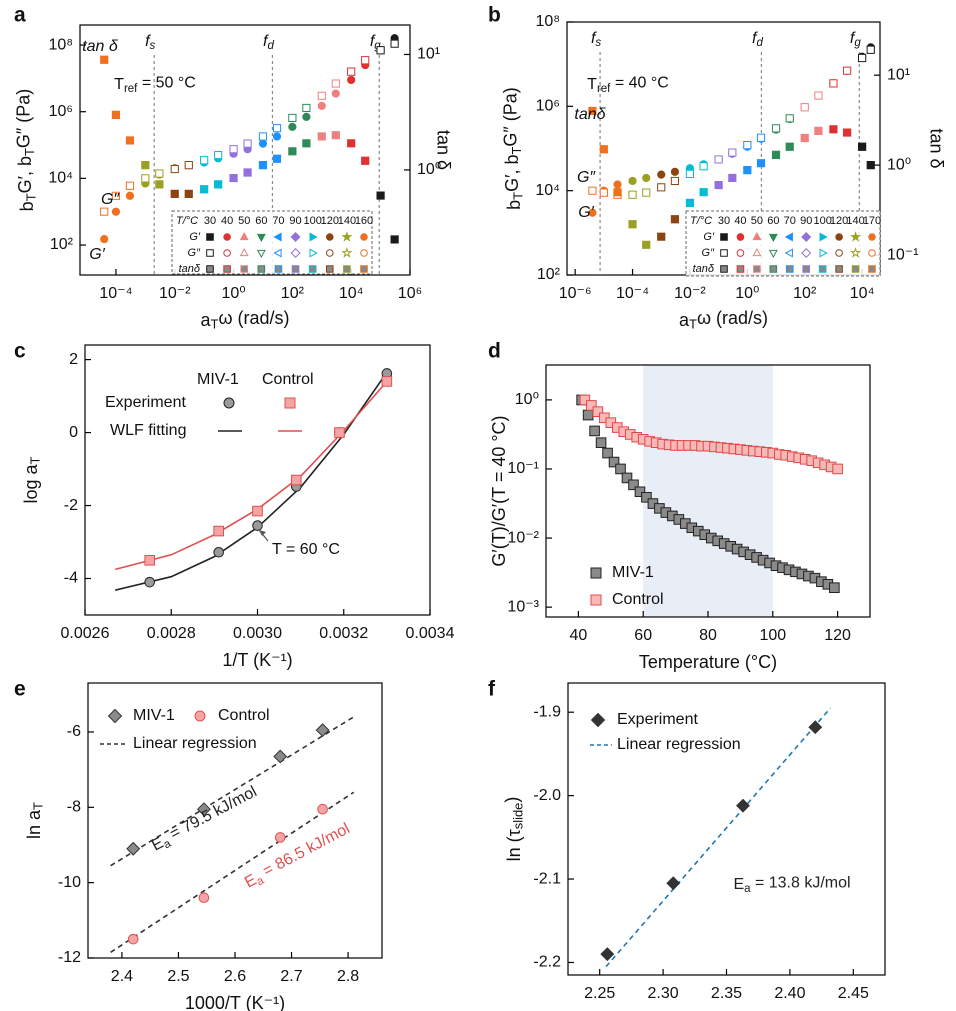 The height and width of the screenshot is (1011, 956). What do you see at coordinates (62, 244) in the screenshot?
I see `y-tick-label: 10²` at bounding box center [62, 244].